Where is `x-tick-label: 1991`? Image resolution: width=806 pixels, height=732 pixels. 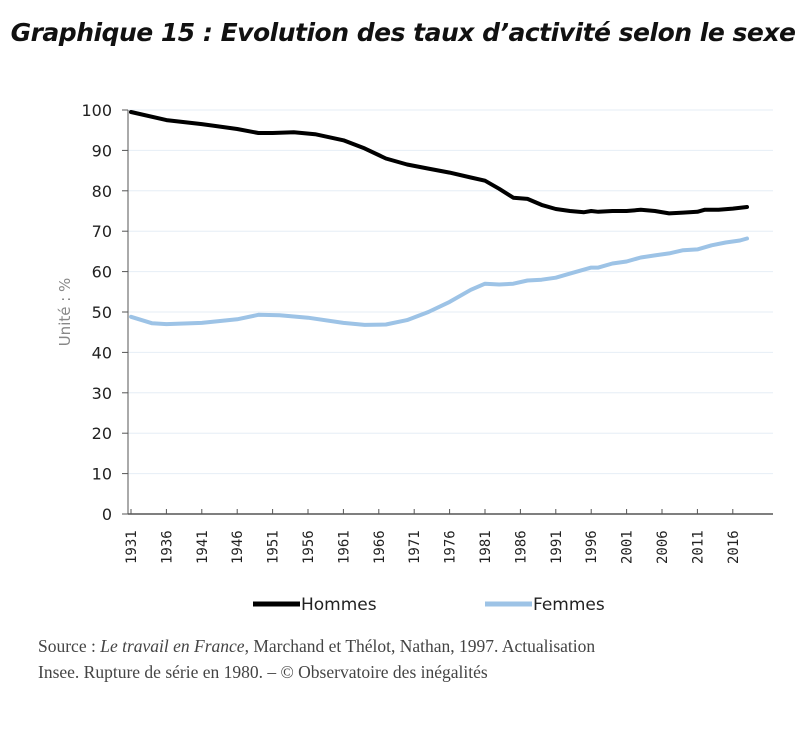
x-tick-label: 1991 is located at coordinates (557, 547).